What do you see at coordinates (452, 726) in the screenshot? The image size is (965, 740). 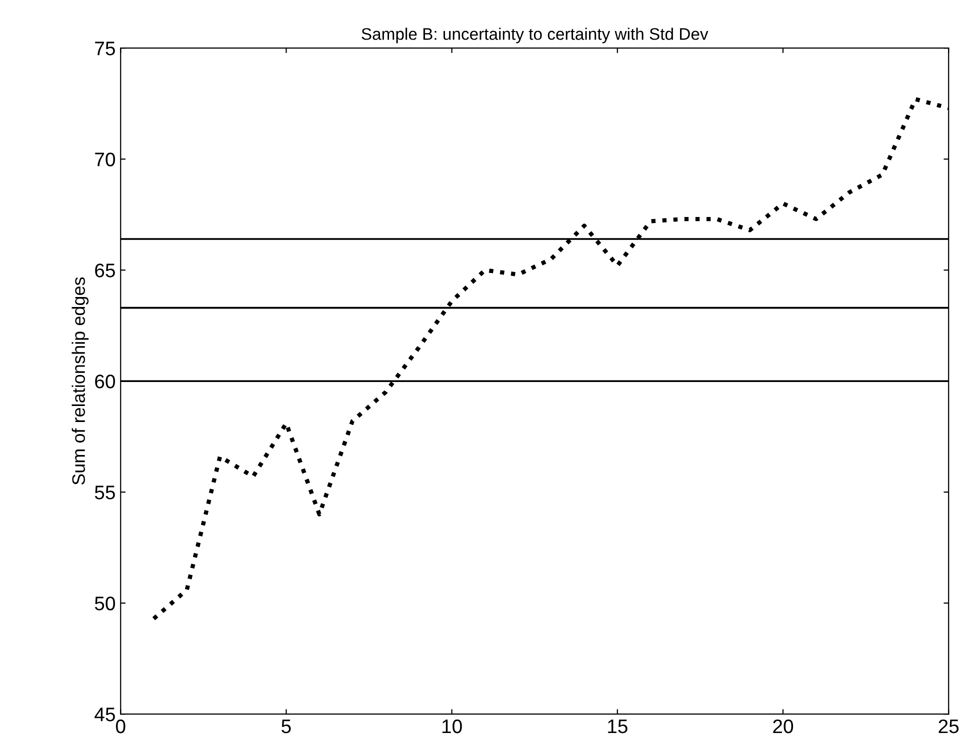 I see `x-tick-label: 10` at bounding box center [452, 726].